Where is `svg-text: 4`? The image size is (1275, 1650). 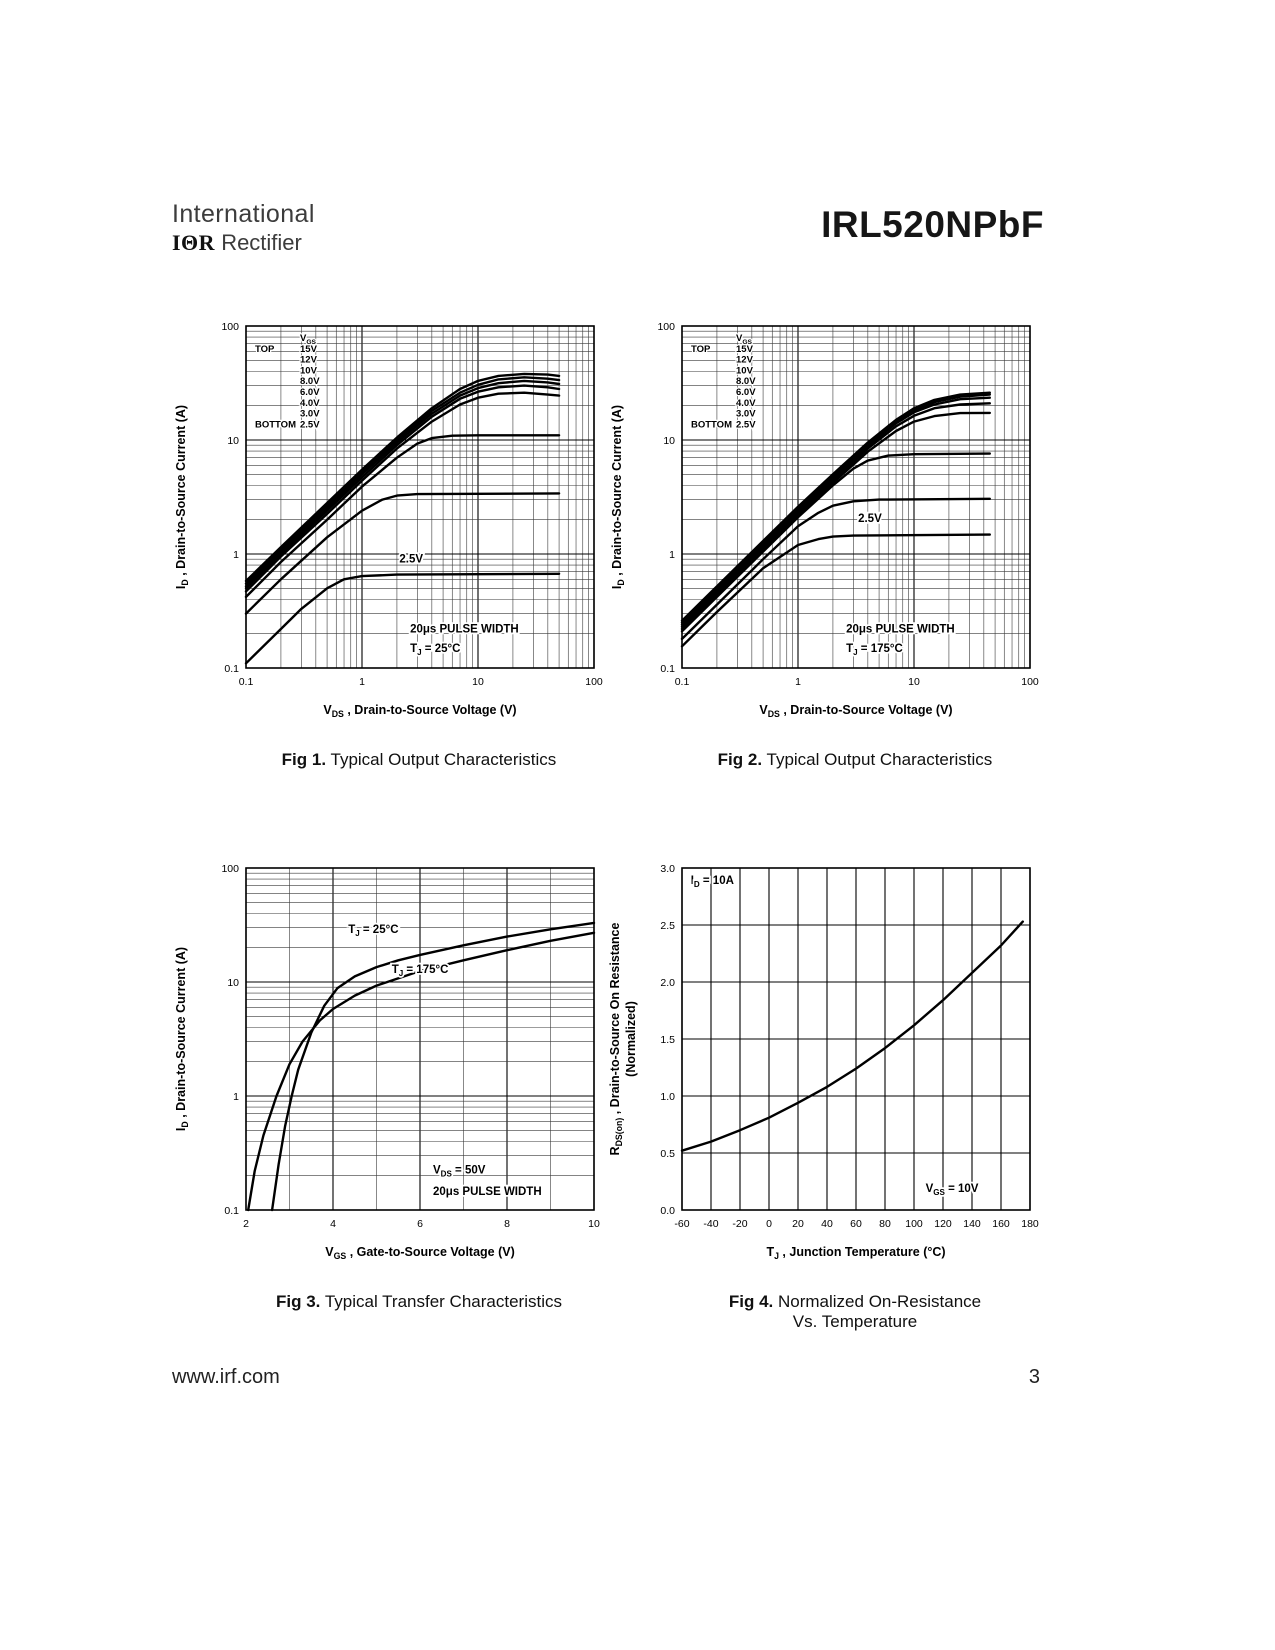
svg-text: 4 is located at coordinates (333, 1224).